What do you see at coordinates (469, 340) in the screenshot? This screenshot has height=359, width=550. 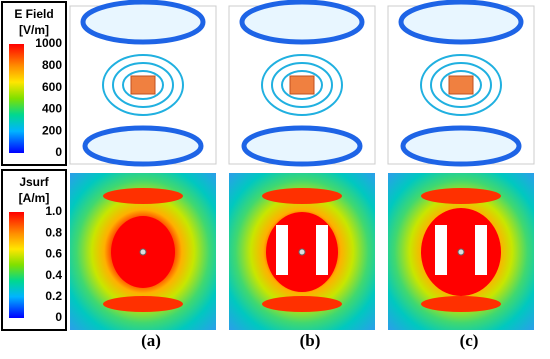 I see `panel-label: (c)` at bounding box center [469, 340].